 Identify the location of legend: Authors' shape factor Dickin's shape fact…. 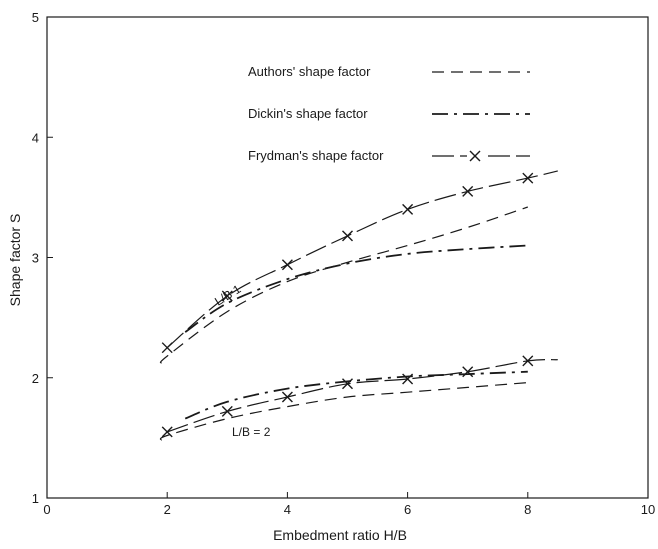
(389, 114).